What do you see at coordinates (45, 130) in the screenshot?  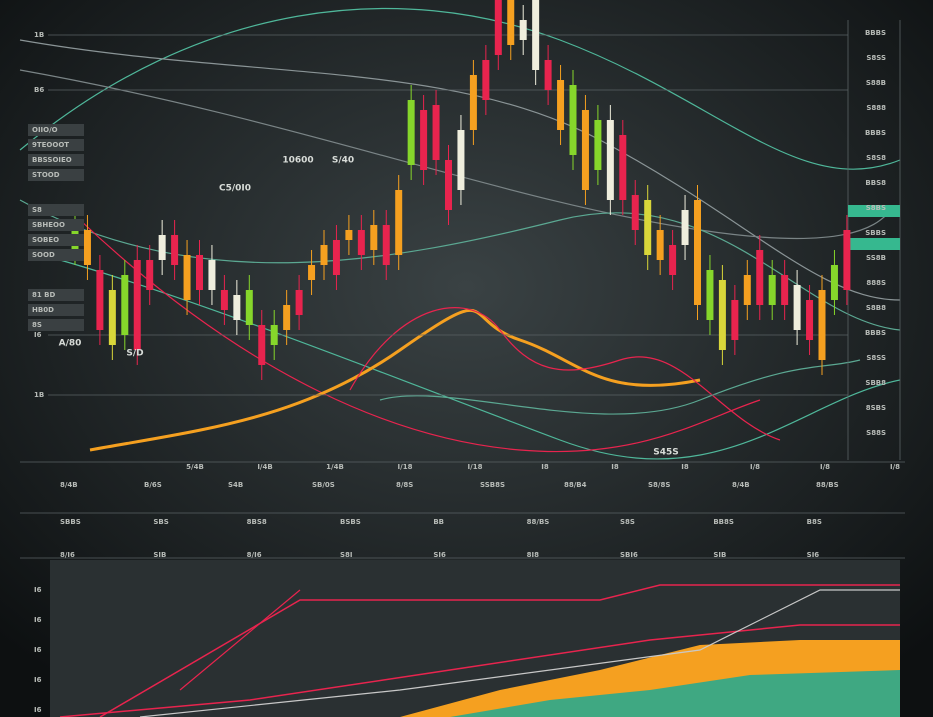 I see `left-panel-label: OIIO/O` at bounding box center [45, 130].